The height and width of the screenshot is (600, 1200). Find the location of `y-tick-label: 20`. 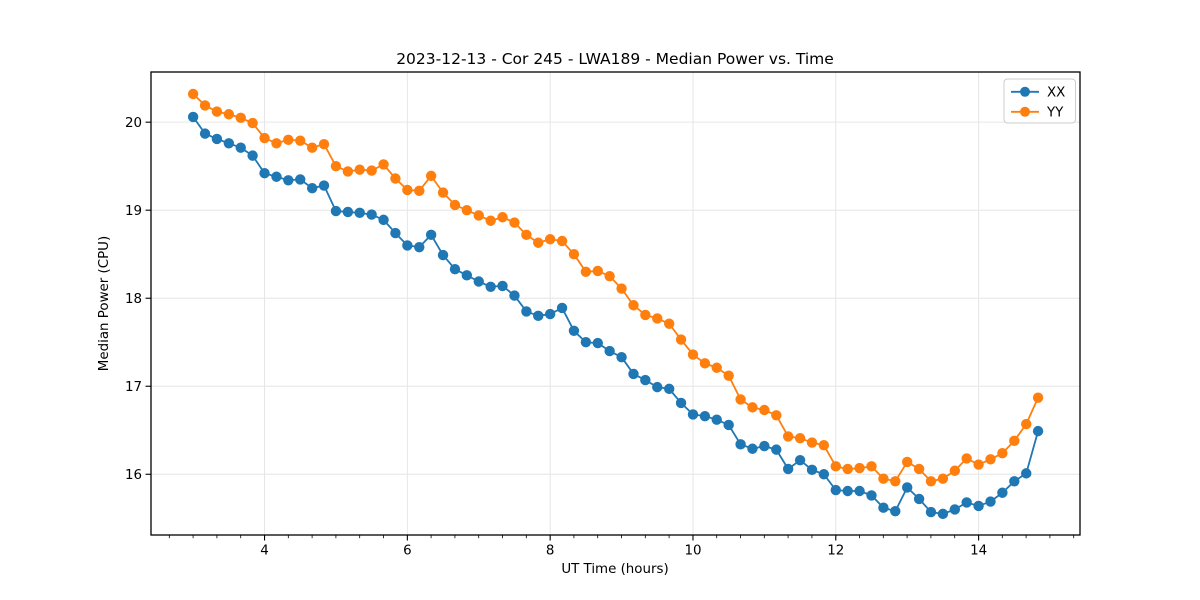

y-tick-label: 20 is located at coordinates (133, 123).